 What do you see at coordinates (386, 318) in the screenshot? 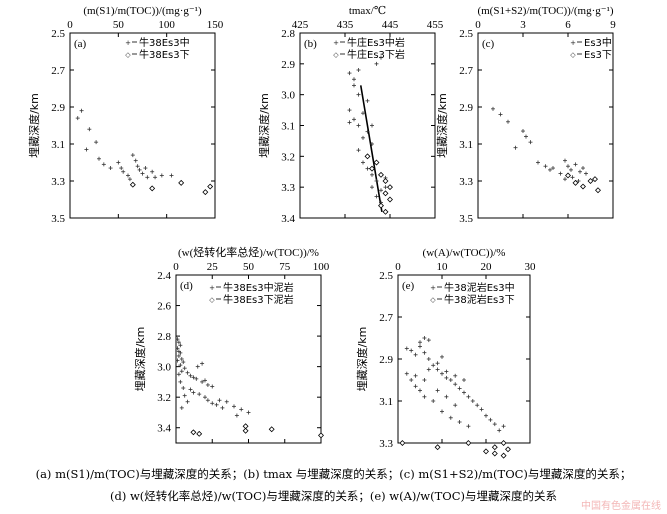
I see `y-tick-label: 2.7` at bounding box center [386, 318].